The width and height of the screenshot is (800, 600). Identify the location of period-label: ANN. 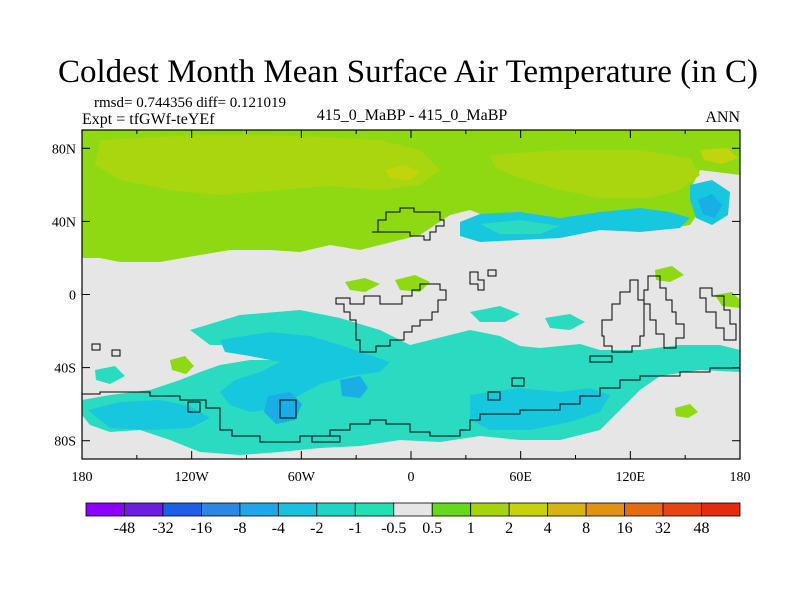
(722, 117).